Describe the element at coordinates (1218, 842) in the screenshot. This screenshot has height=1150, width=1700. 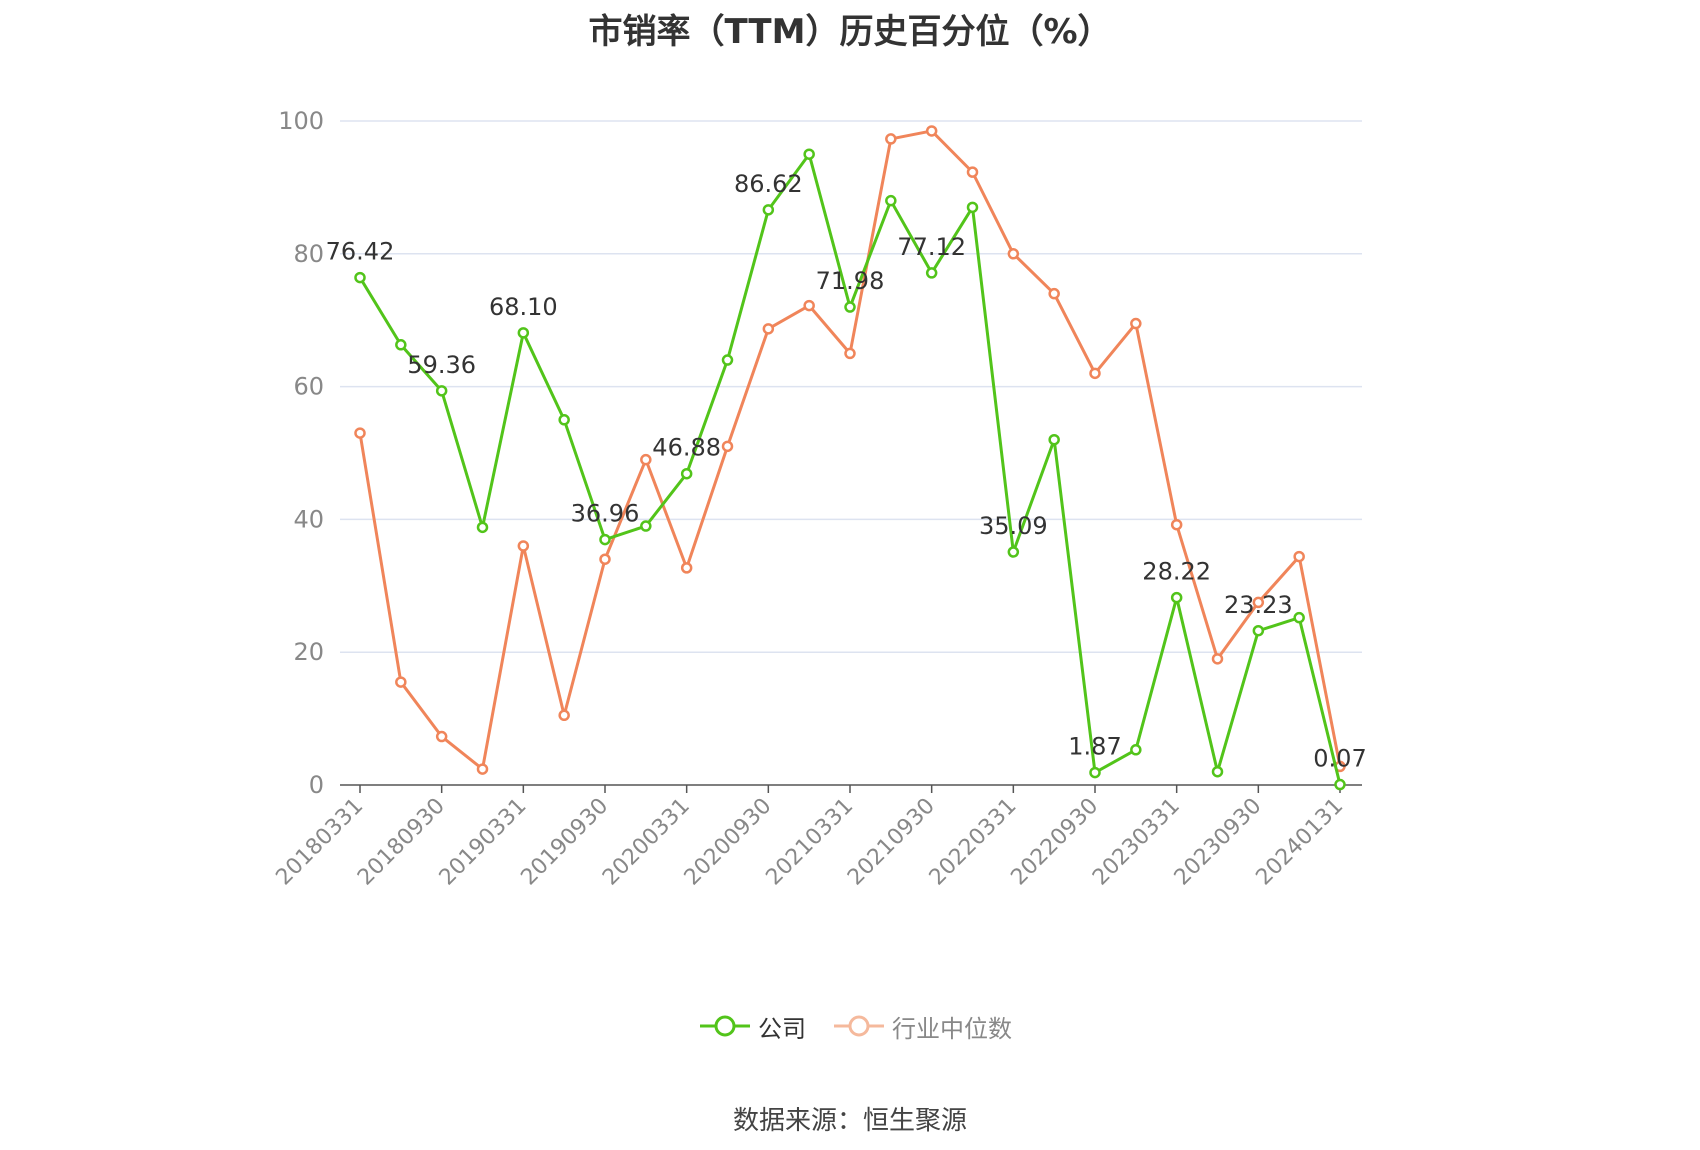
I see `x-tick-label: 20230930` at that location.